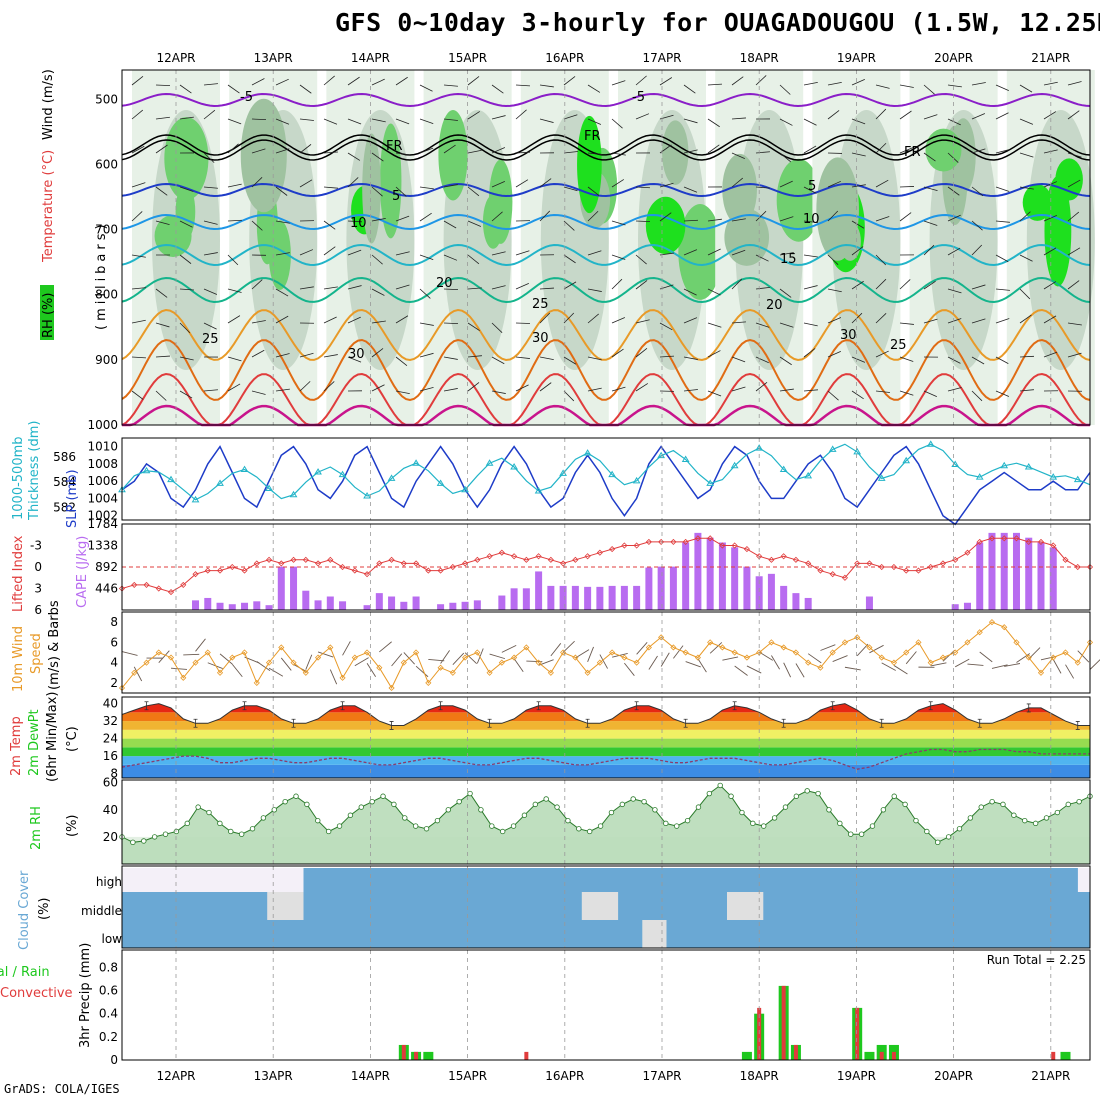 This screenshot has width=1100, height=1100. What do you see at coordinates (979, 723) in the screenshot?
I see `minmax-bar` at bounding box center [979, 723].